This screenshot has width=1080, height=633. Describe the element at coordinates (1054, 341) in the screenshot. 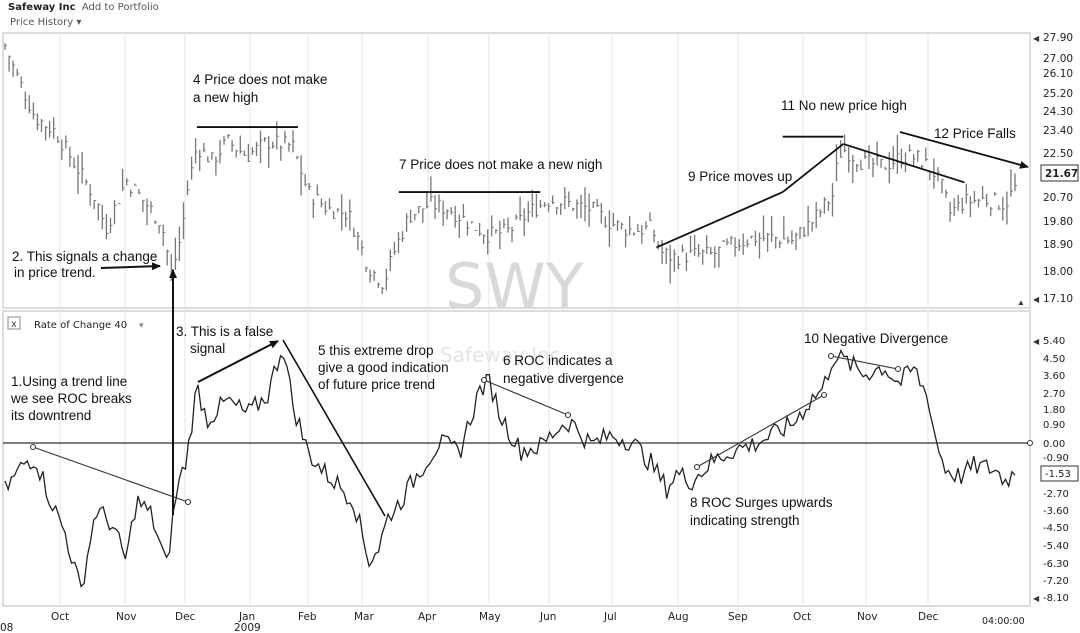

I see `roc-tick: 5.40` at that location.